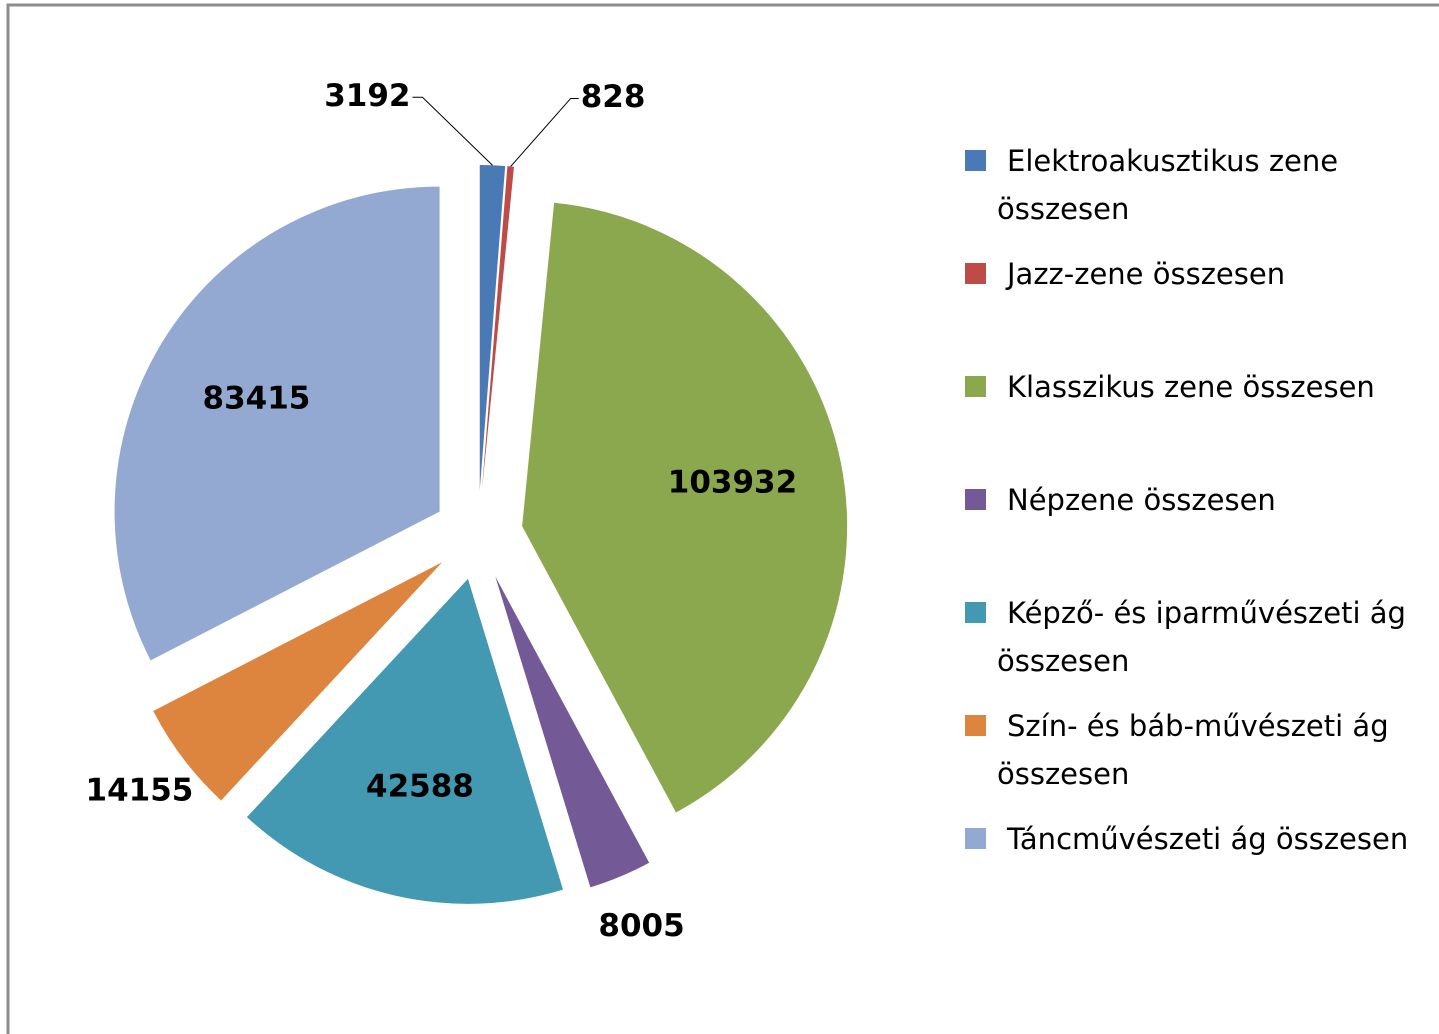  What do you see at coordinates (1168, 185) in the screenshot?
I see `legend-label: Elektroakusztikus zene összesen` at bounding box center [1168, 185].